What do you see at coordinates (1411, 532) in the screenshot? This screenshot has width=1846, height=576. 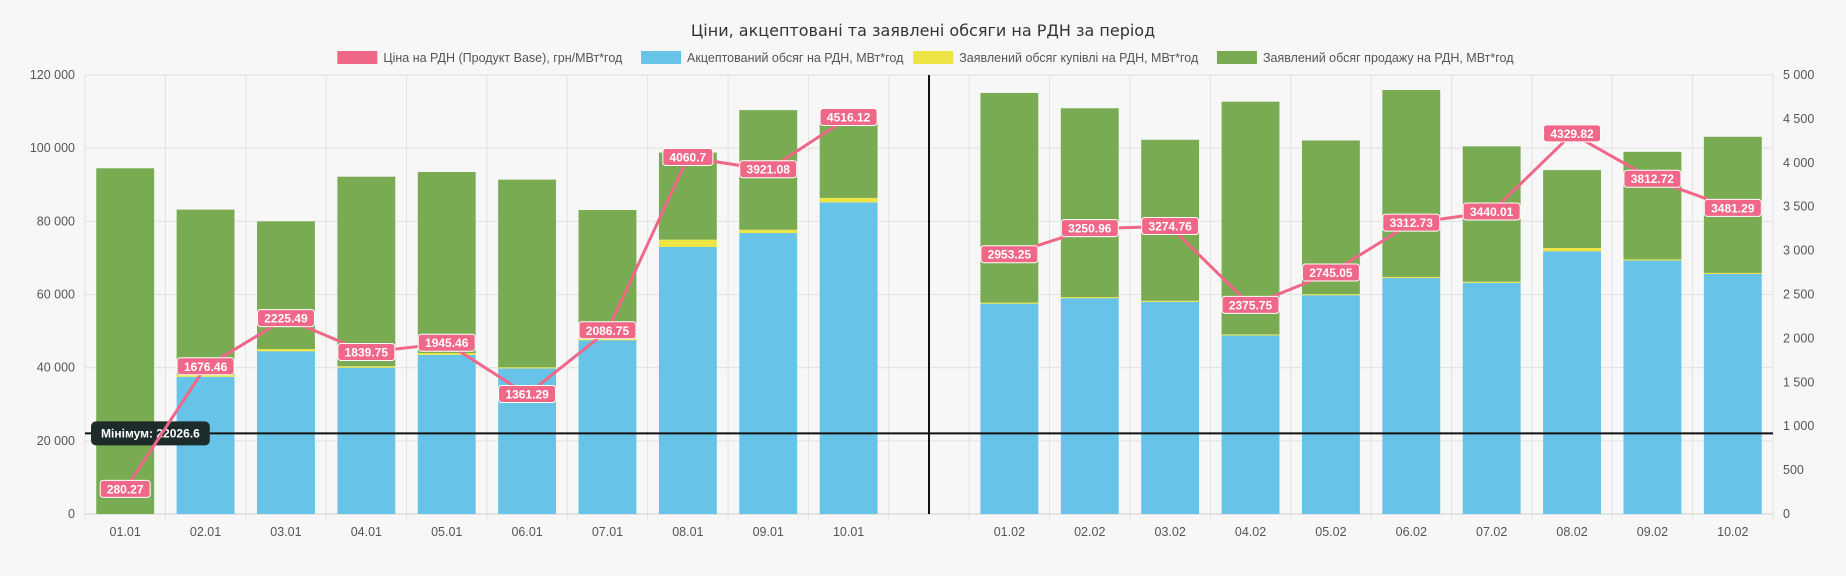 I see `x-tick-label: 06.02` at bounding box center [1411, 532].